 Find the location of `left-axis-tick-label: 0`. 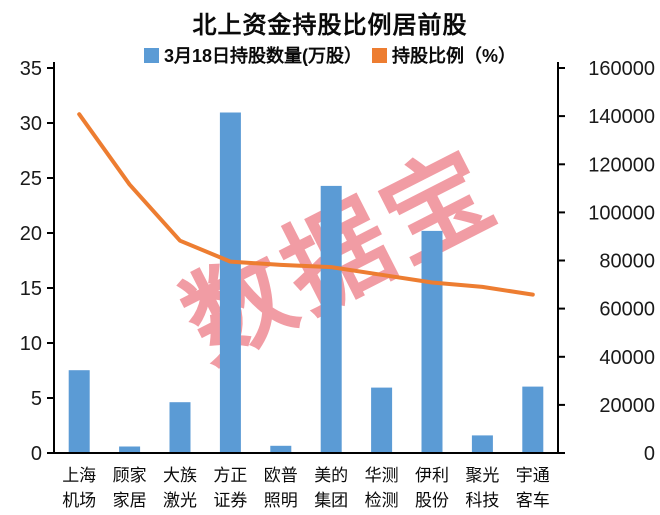

left-axis-tick-label: 0 is located at coordinates (36, 454).